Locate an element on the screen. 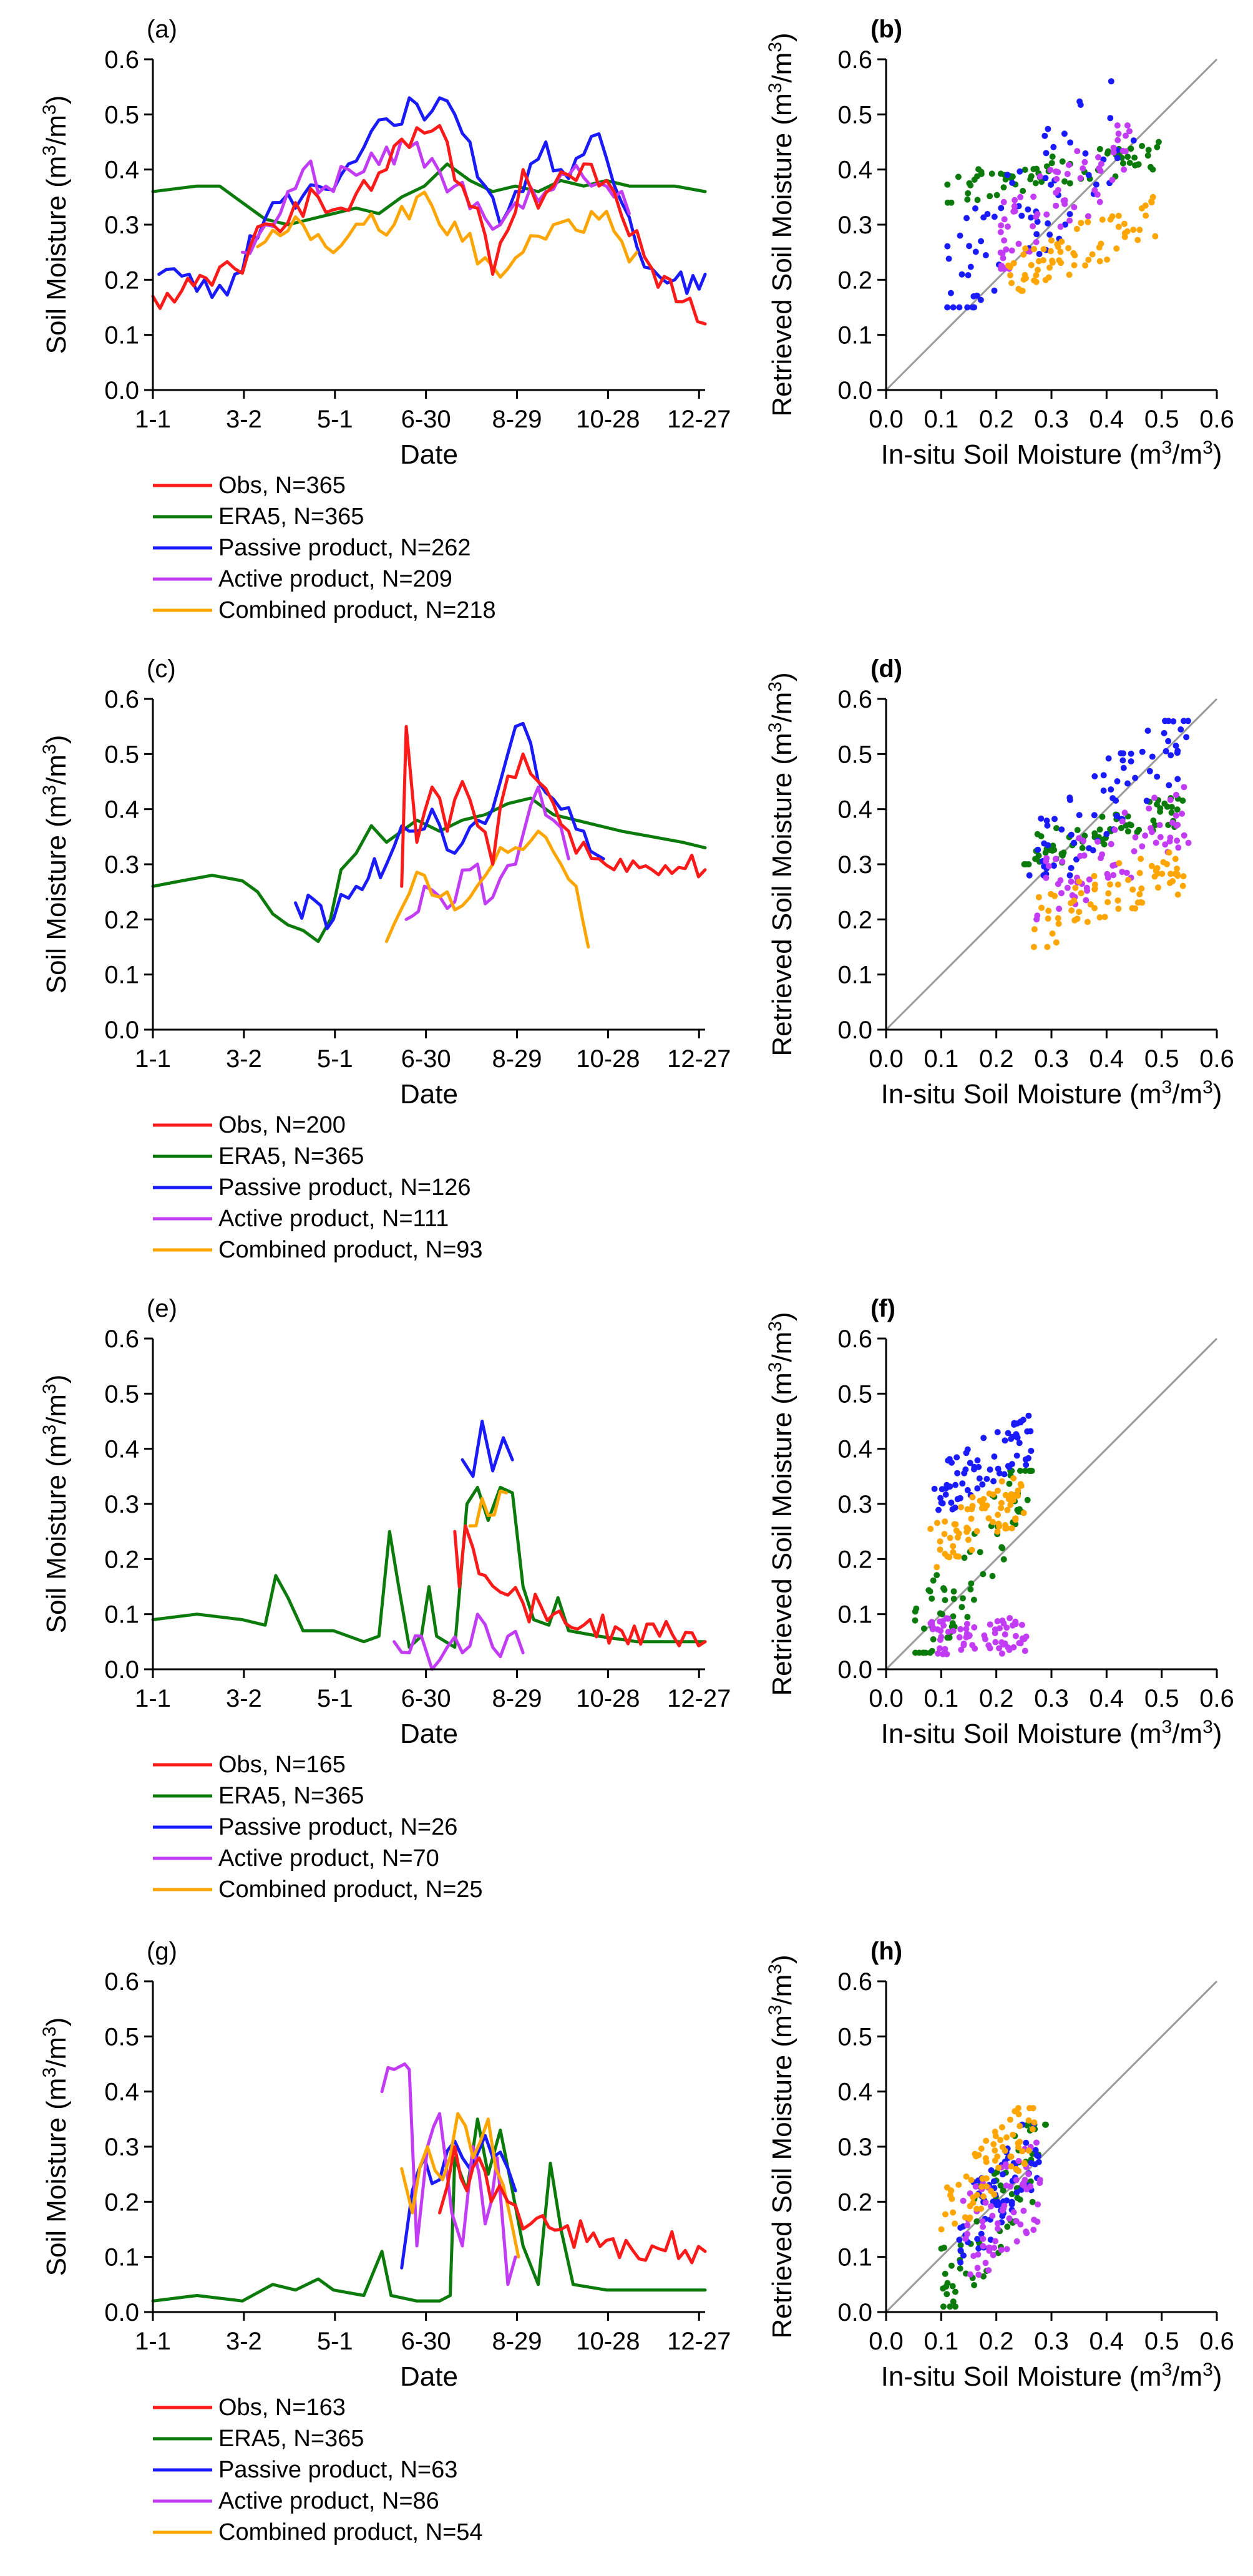 Image resolution: width=1253 pixels, height=2576 pixels. panel-g-xtick-label: 5-1 is located at coordinates (335, 2341).